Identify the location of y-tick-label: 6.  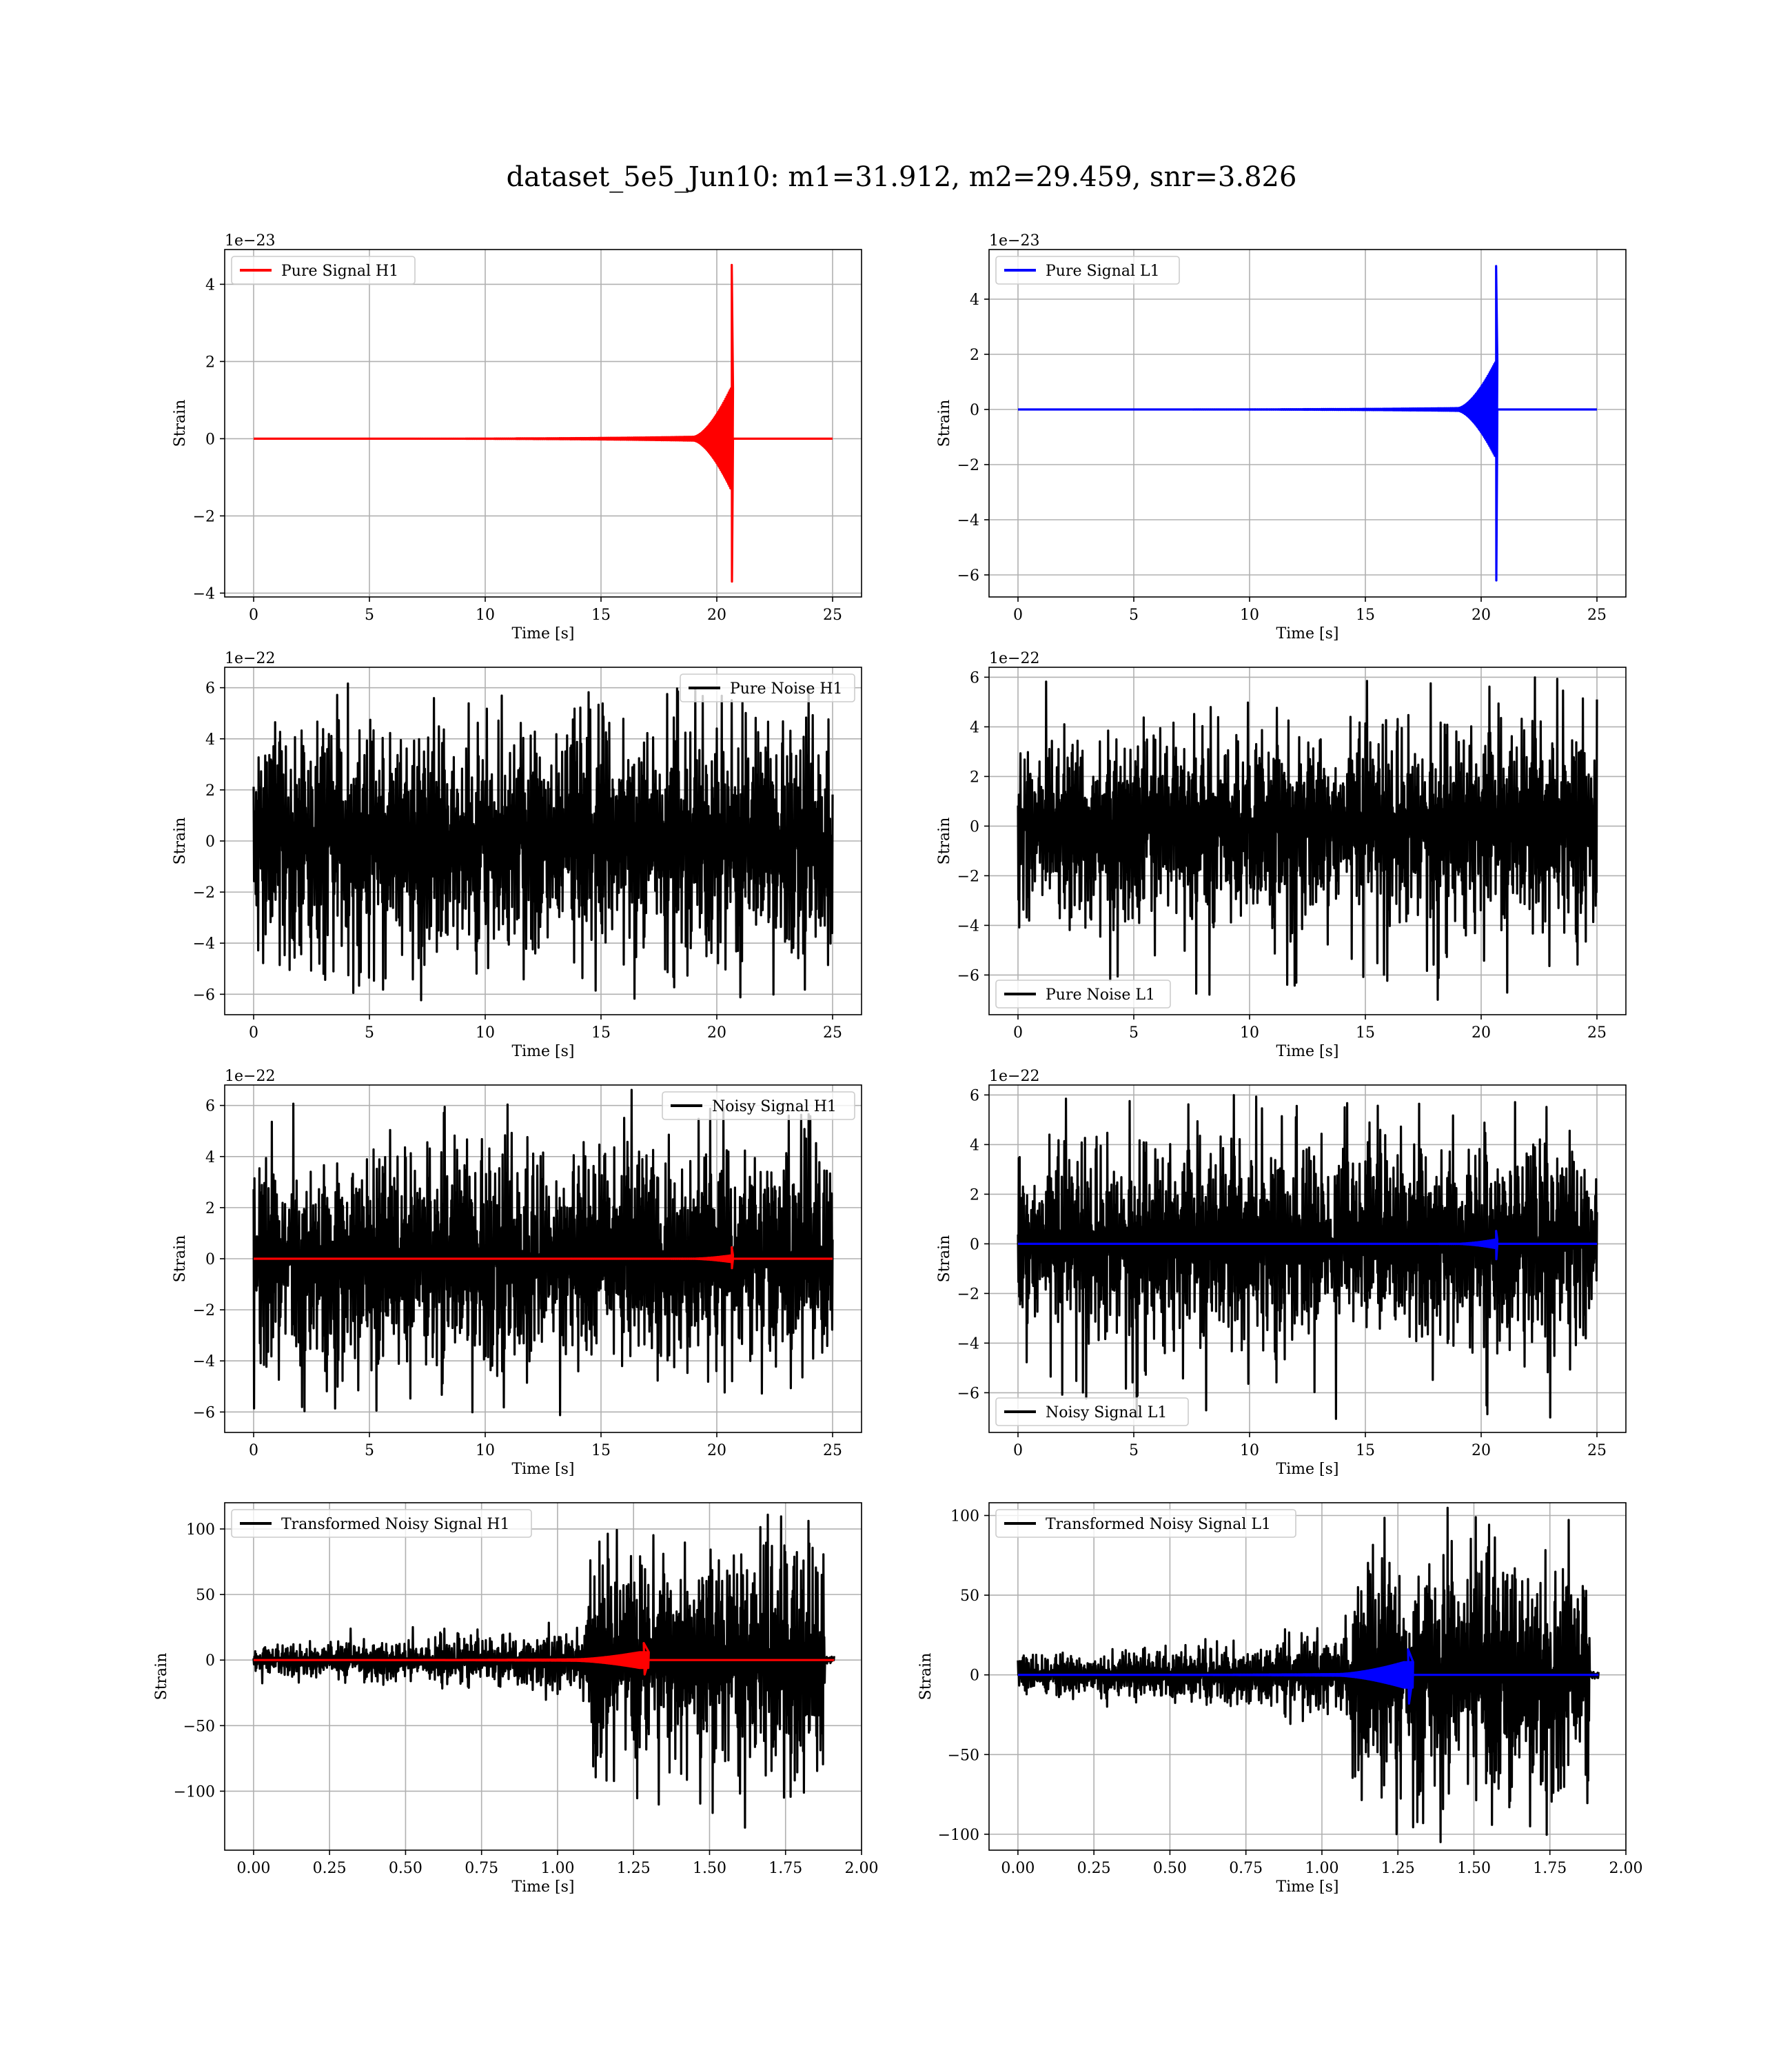
(210, 1106).